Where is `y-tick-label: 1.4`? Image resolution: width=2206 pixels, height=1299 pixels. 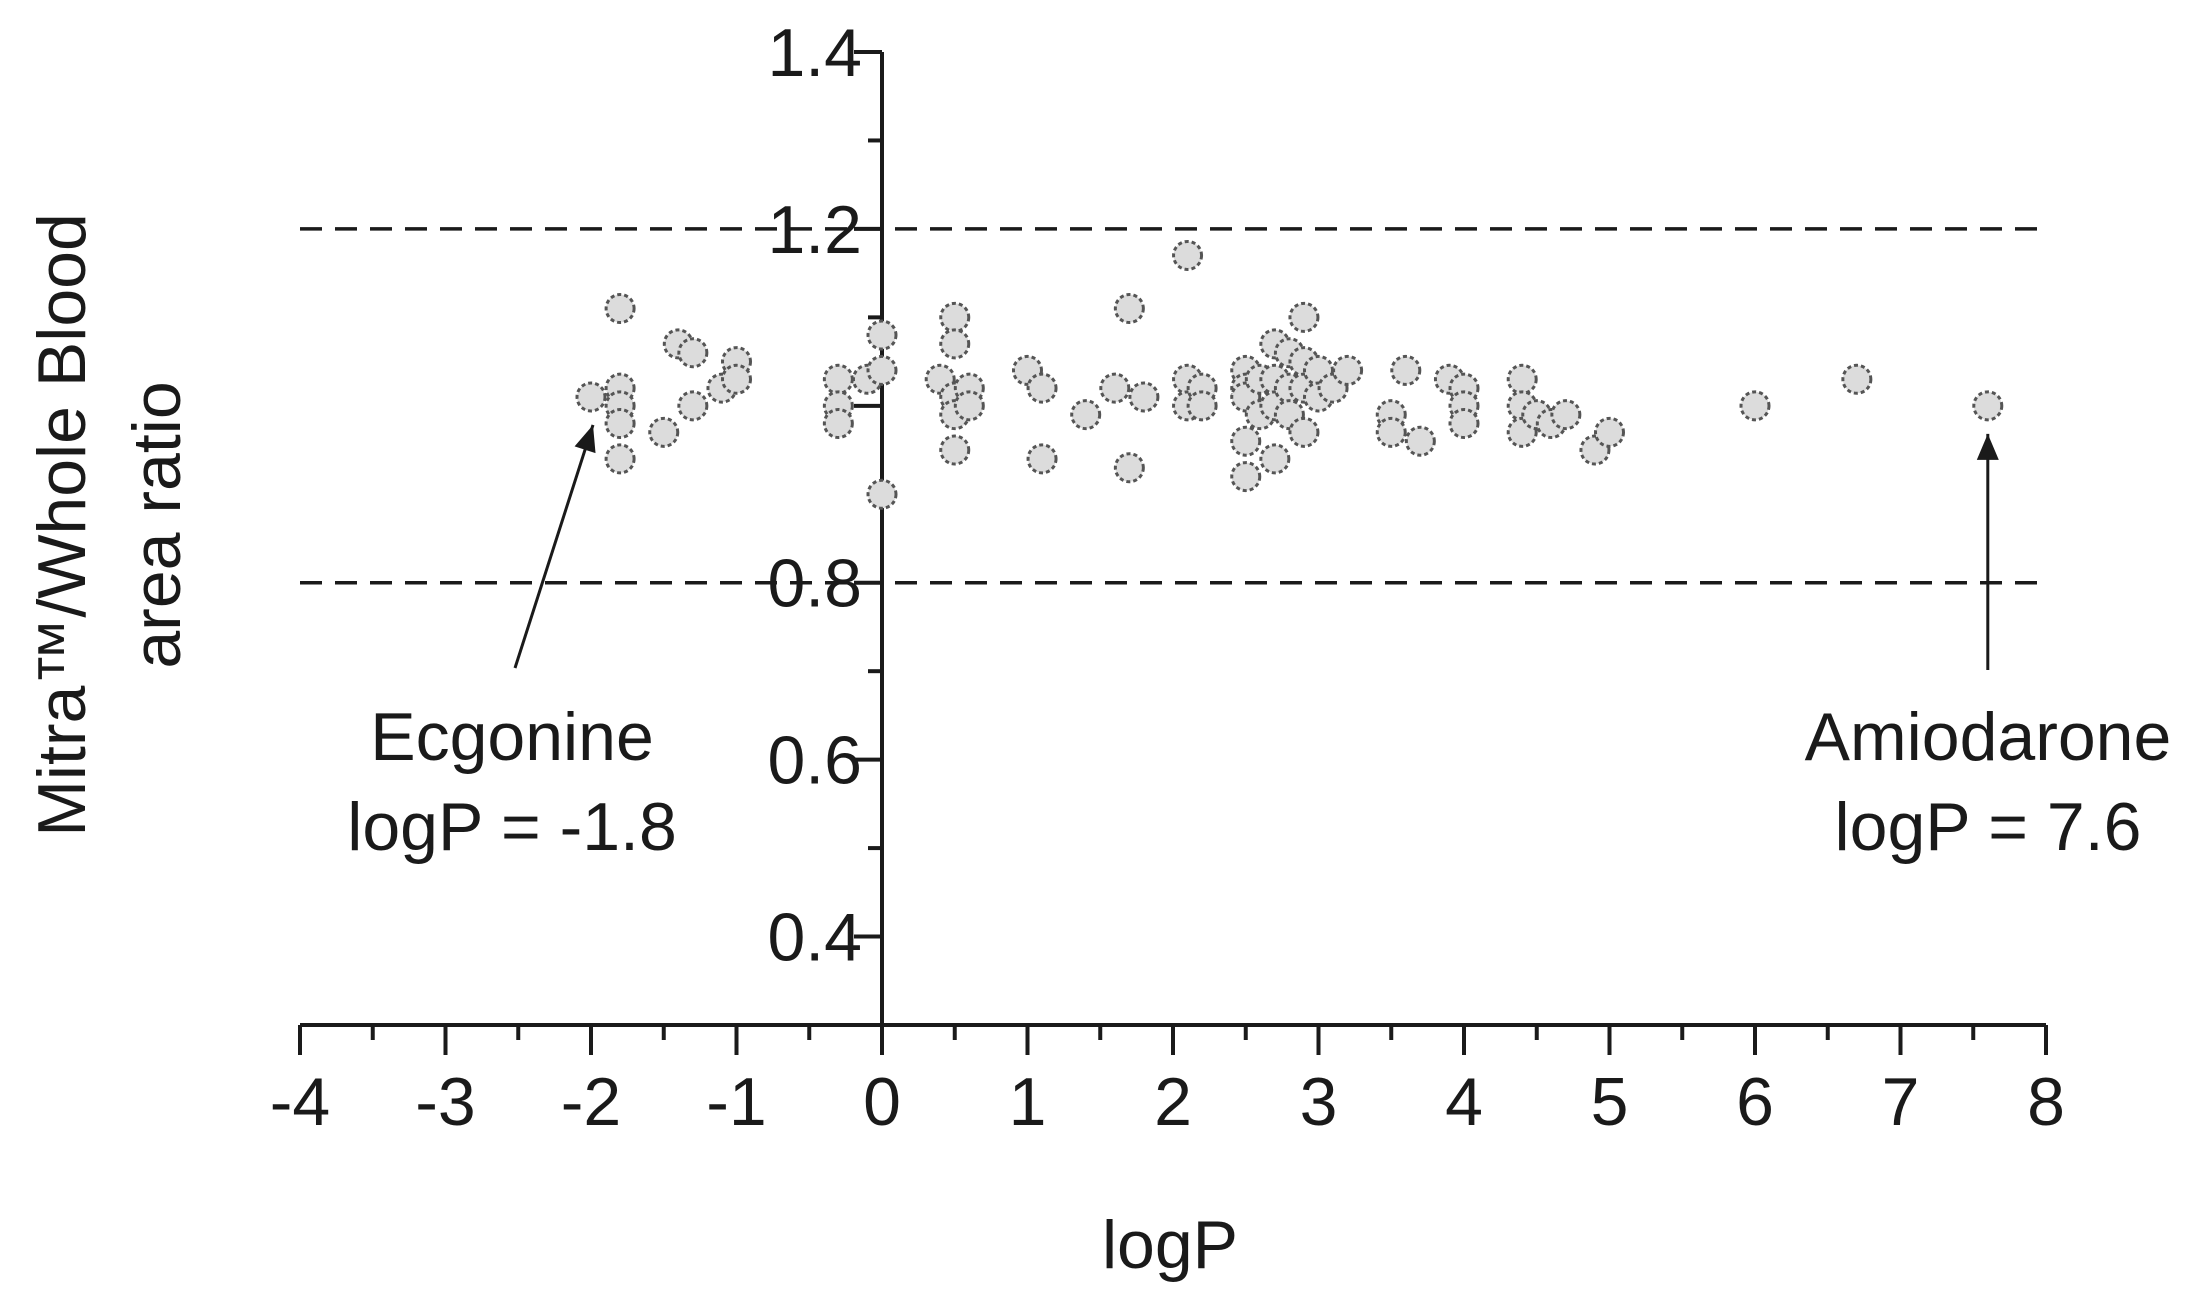
y-tick-label: 1.4 is located at coordinates (814, 53).